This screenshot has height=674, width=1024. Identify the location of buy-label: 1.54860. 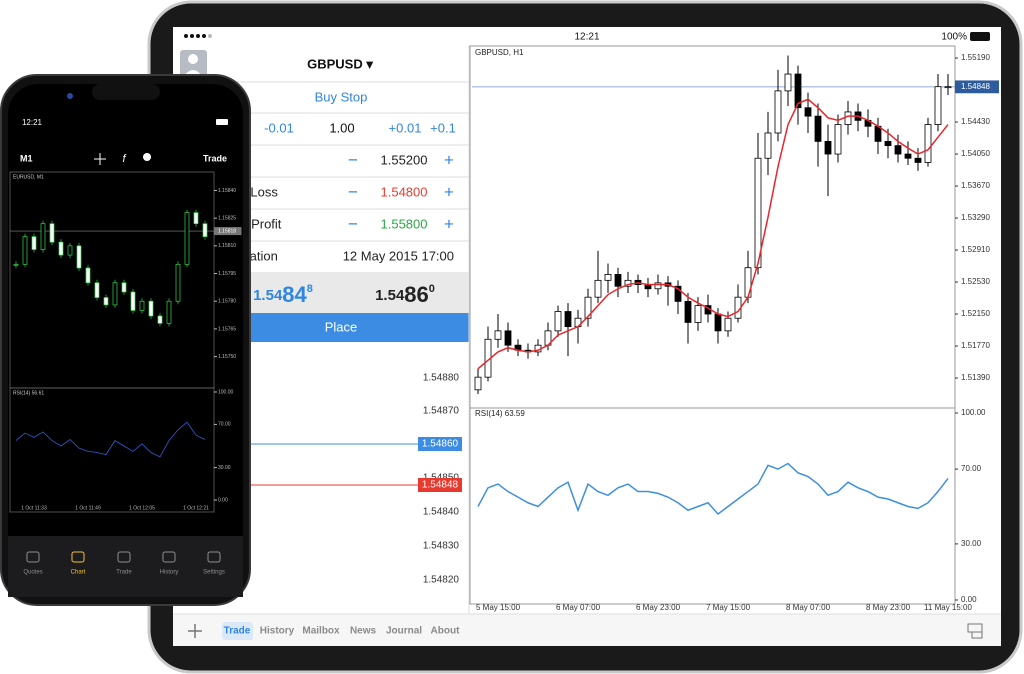
(440, 444).